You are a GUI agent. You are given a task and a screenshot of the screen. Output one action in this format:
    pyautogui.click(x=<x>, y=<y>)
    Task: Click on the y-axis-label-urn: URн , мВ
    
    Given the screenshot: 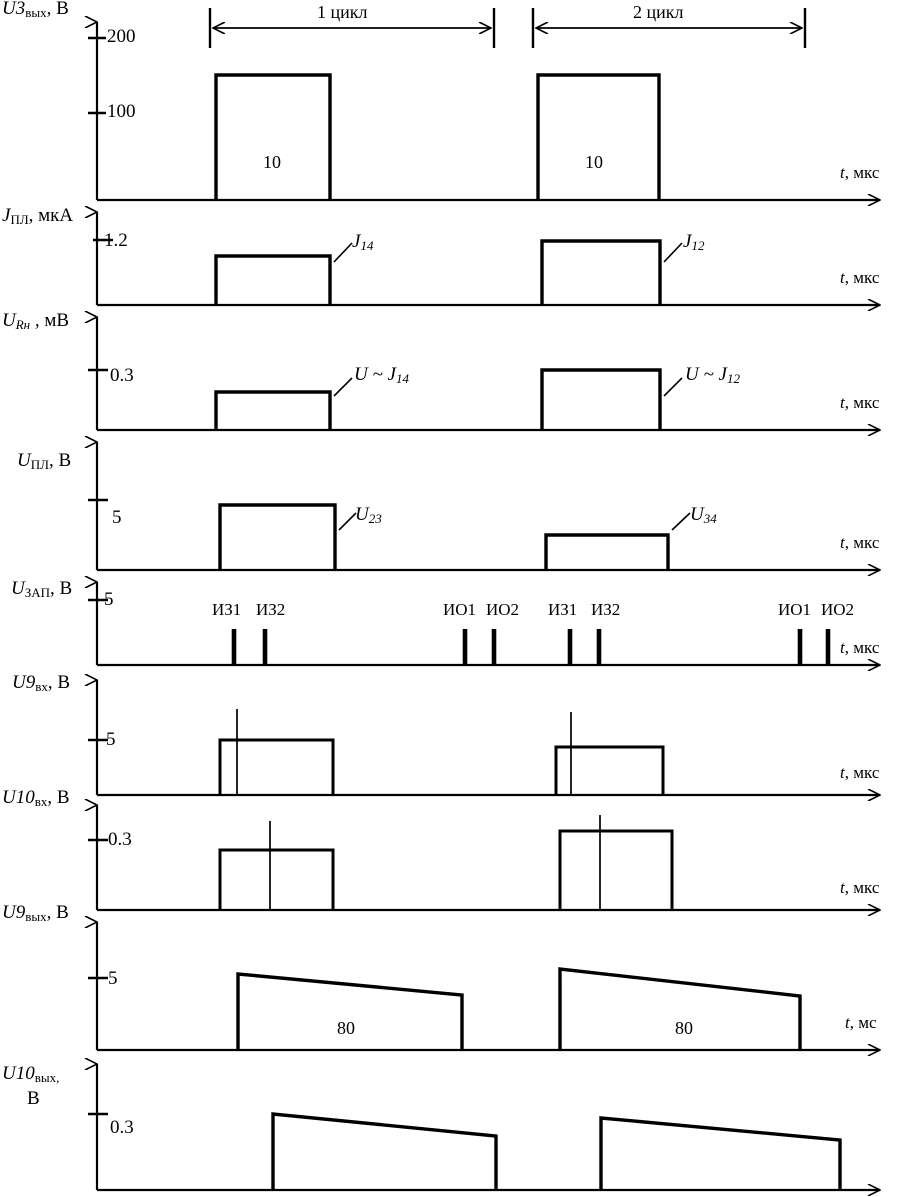 What is the action you would take?
    pyautogui.click(x=36, y=321)
    